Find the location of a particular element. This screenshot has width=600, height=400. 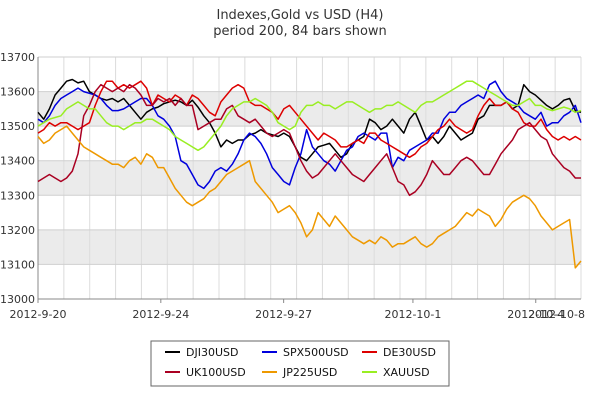

legend-label: XAUUSD is located at coordinates (406, 372).